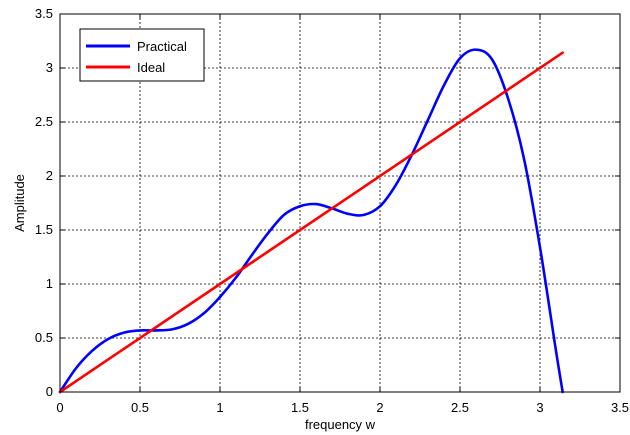 The width and height of the screenshot is (630, 435). What do you see at coordinates (44, 121) in the screenshot?
I see `y-tick-label: 2.5` at bounding box center [44, 121].